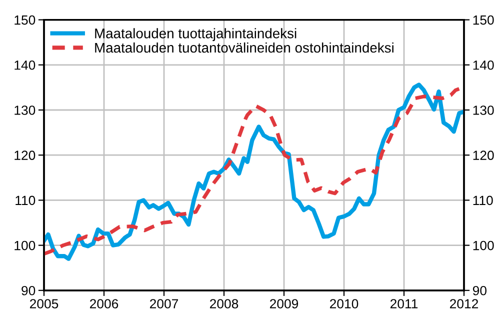 The height and width of the screenshot is (330, 500). Describe the element at coordinates (44, 303) in the screenshot. I see `x-tick-label: 2005` at that location.